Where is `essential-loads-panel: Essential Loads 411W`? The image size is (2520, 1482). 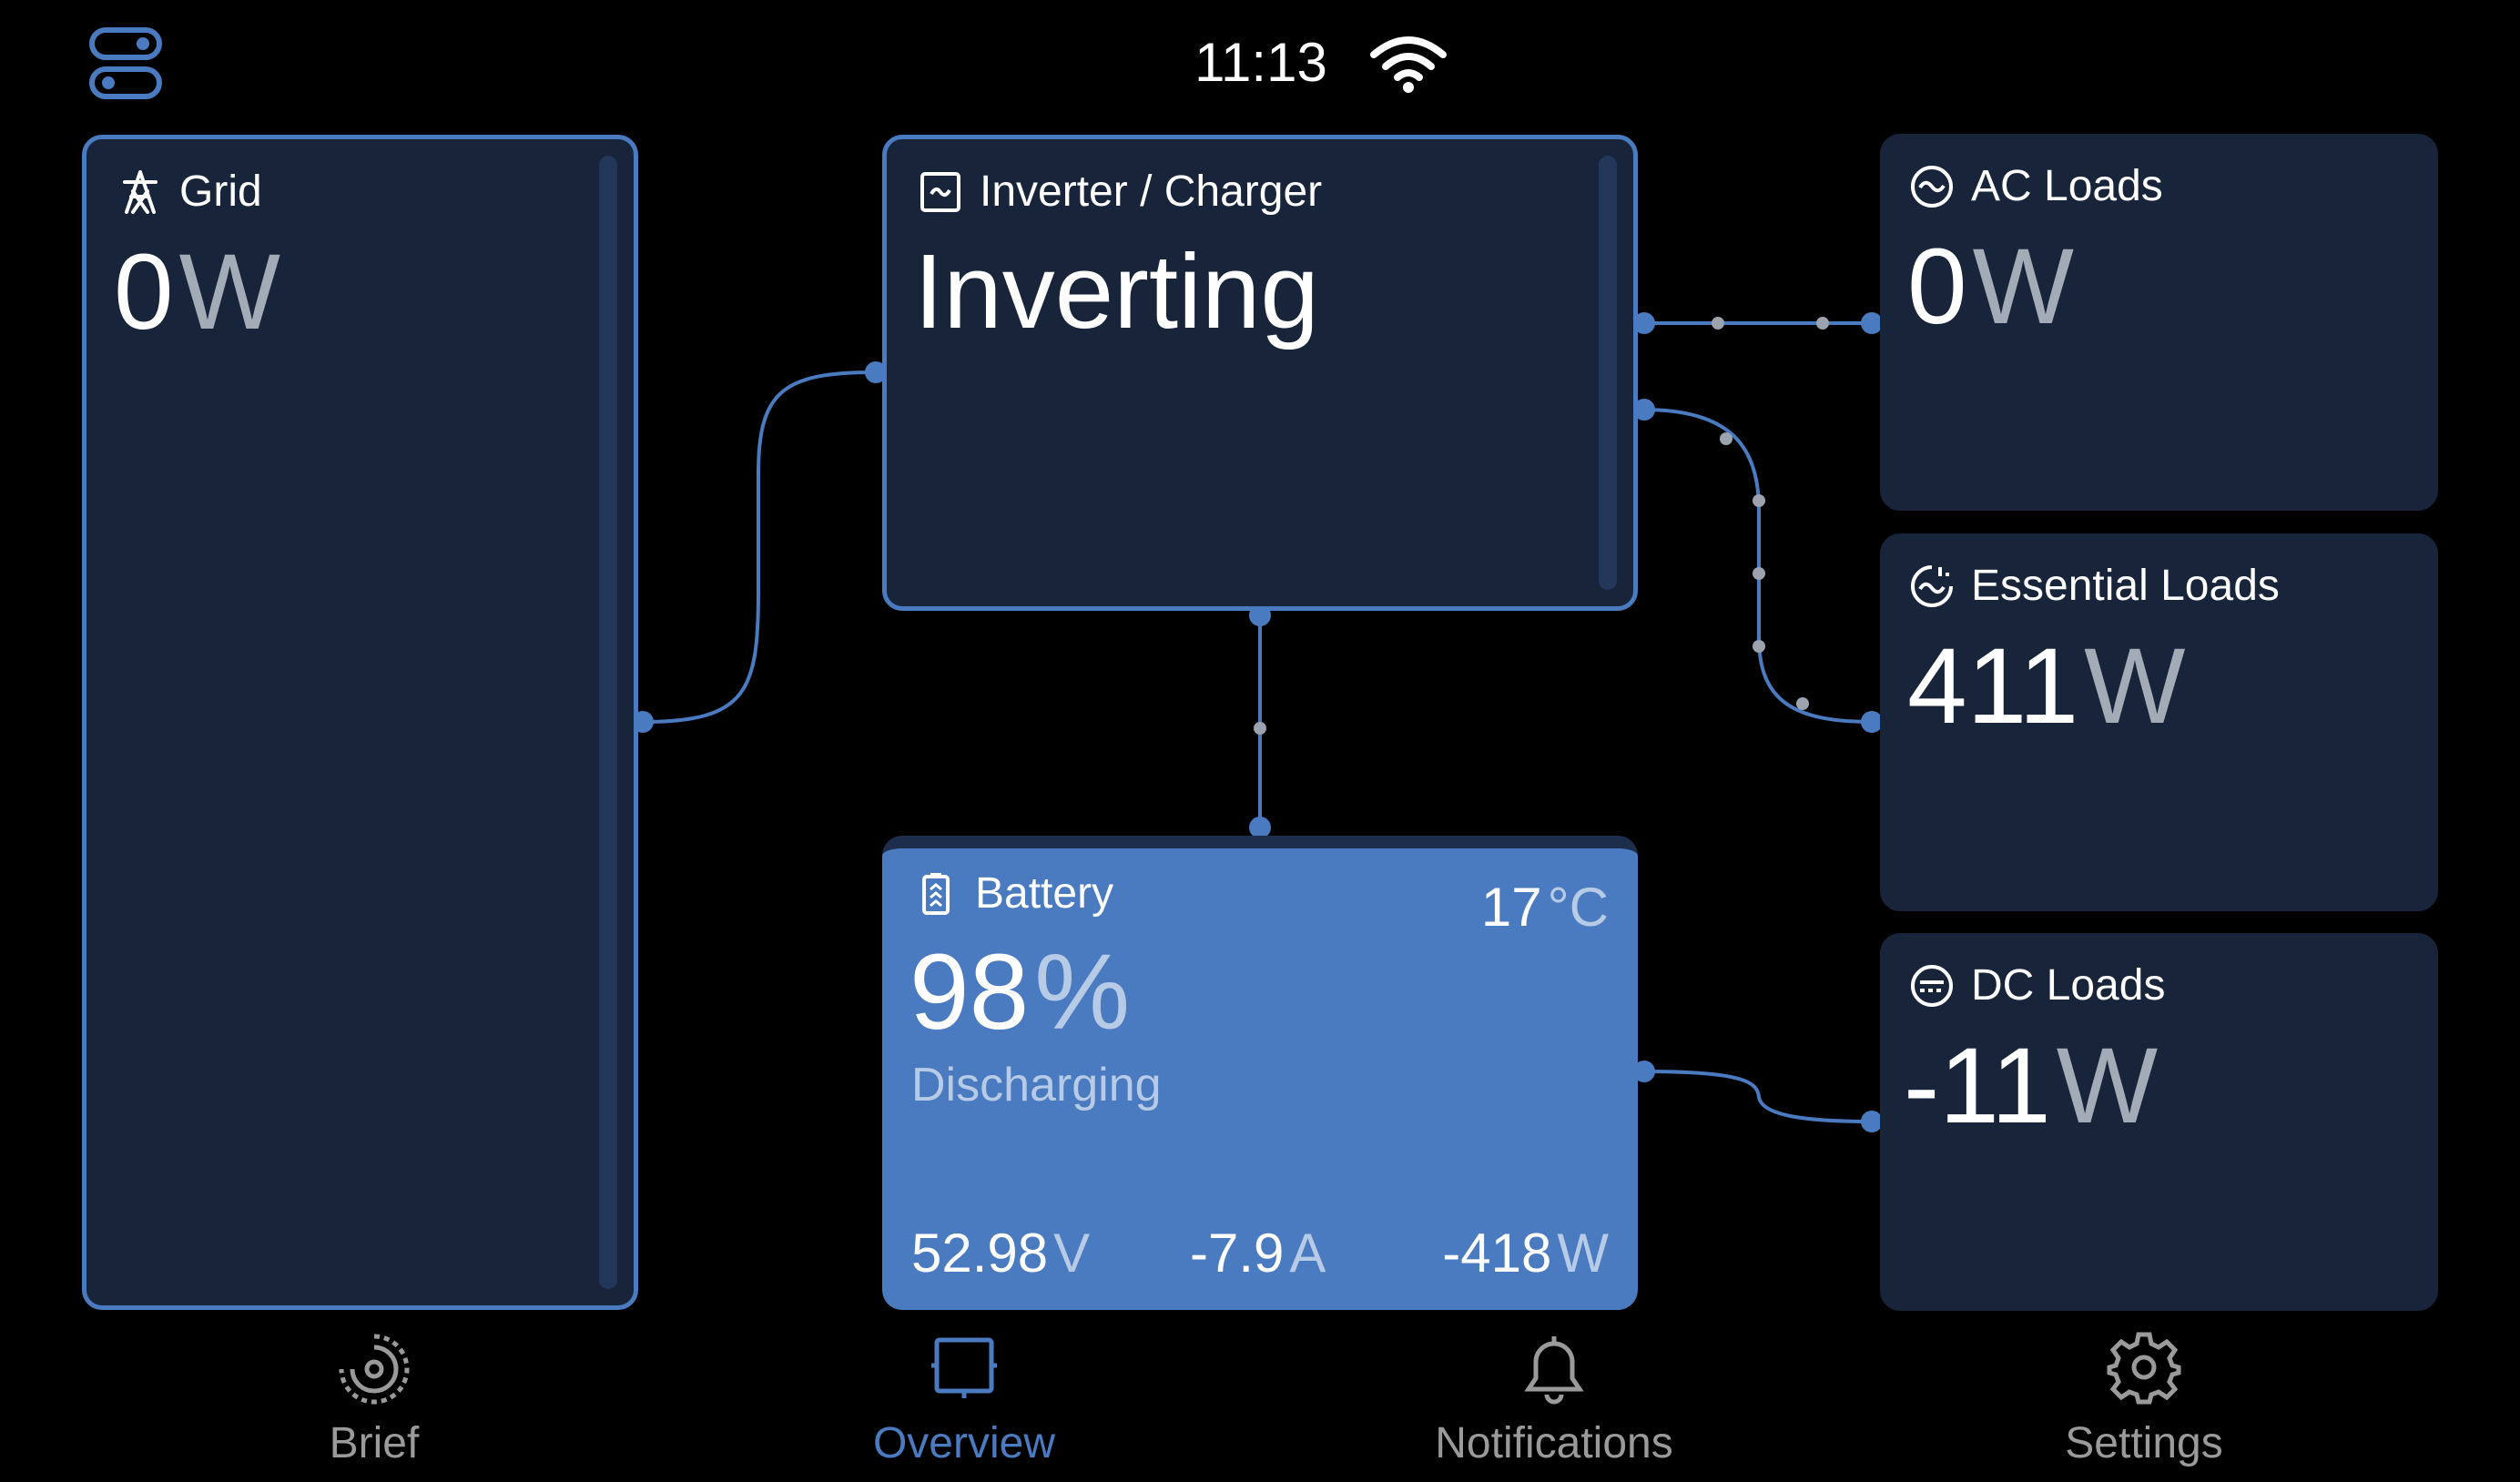
essential-loads-panel: Essential Loads 411W is located at coordinates (2159, 722).